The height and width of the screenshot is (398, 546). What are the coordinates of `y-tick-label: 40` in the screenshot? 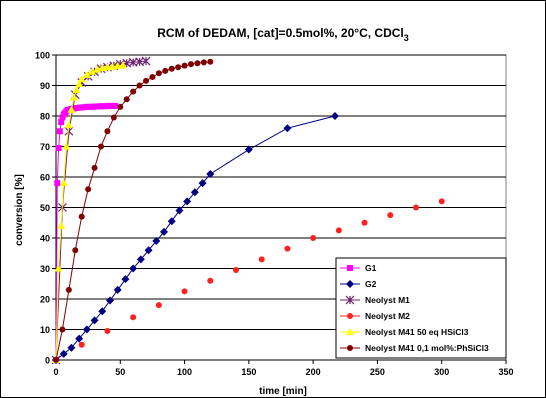 It's located at (45, 239).